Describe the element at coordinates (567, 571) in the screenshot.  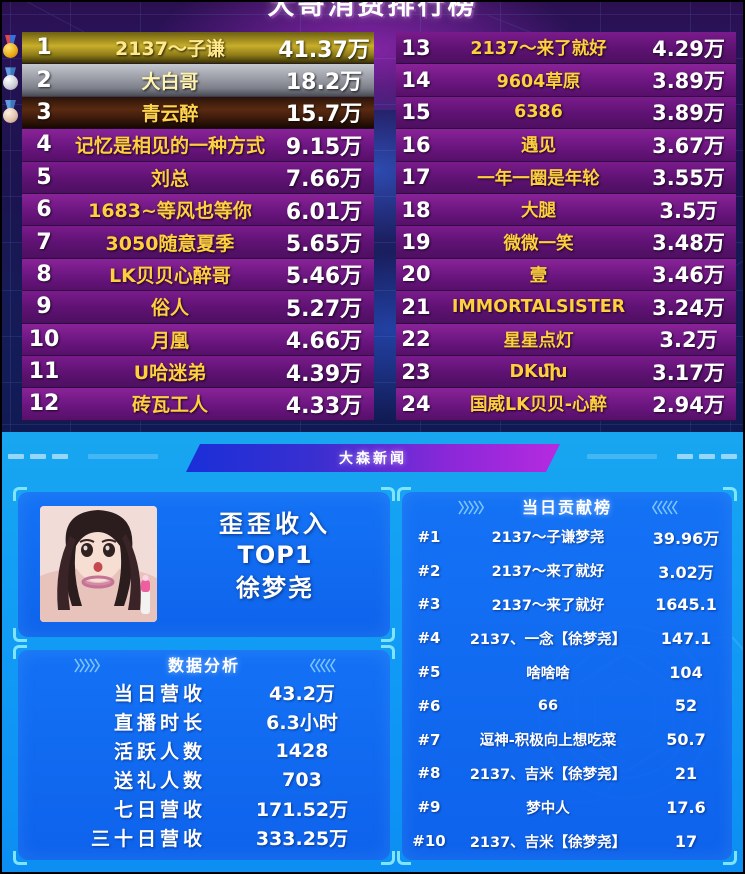
I see `contribution-row: #2 2137〜来了就好 3.02万` at that location.